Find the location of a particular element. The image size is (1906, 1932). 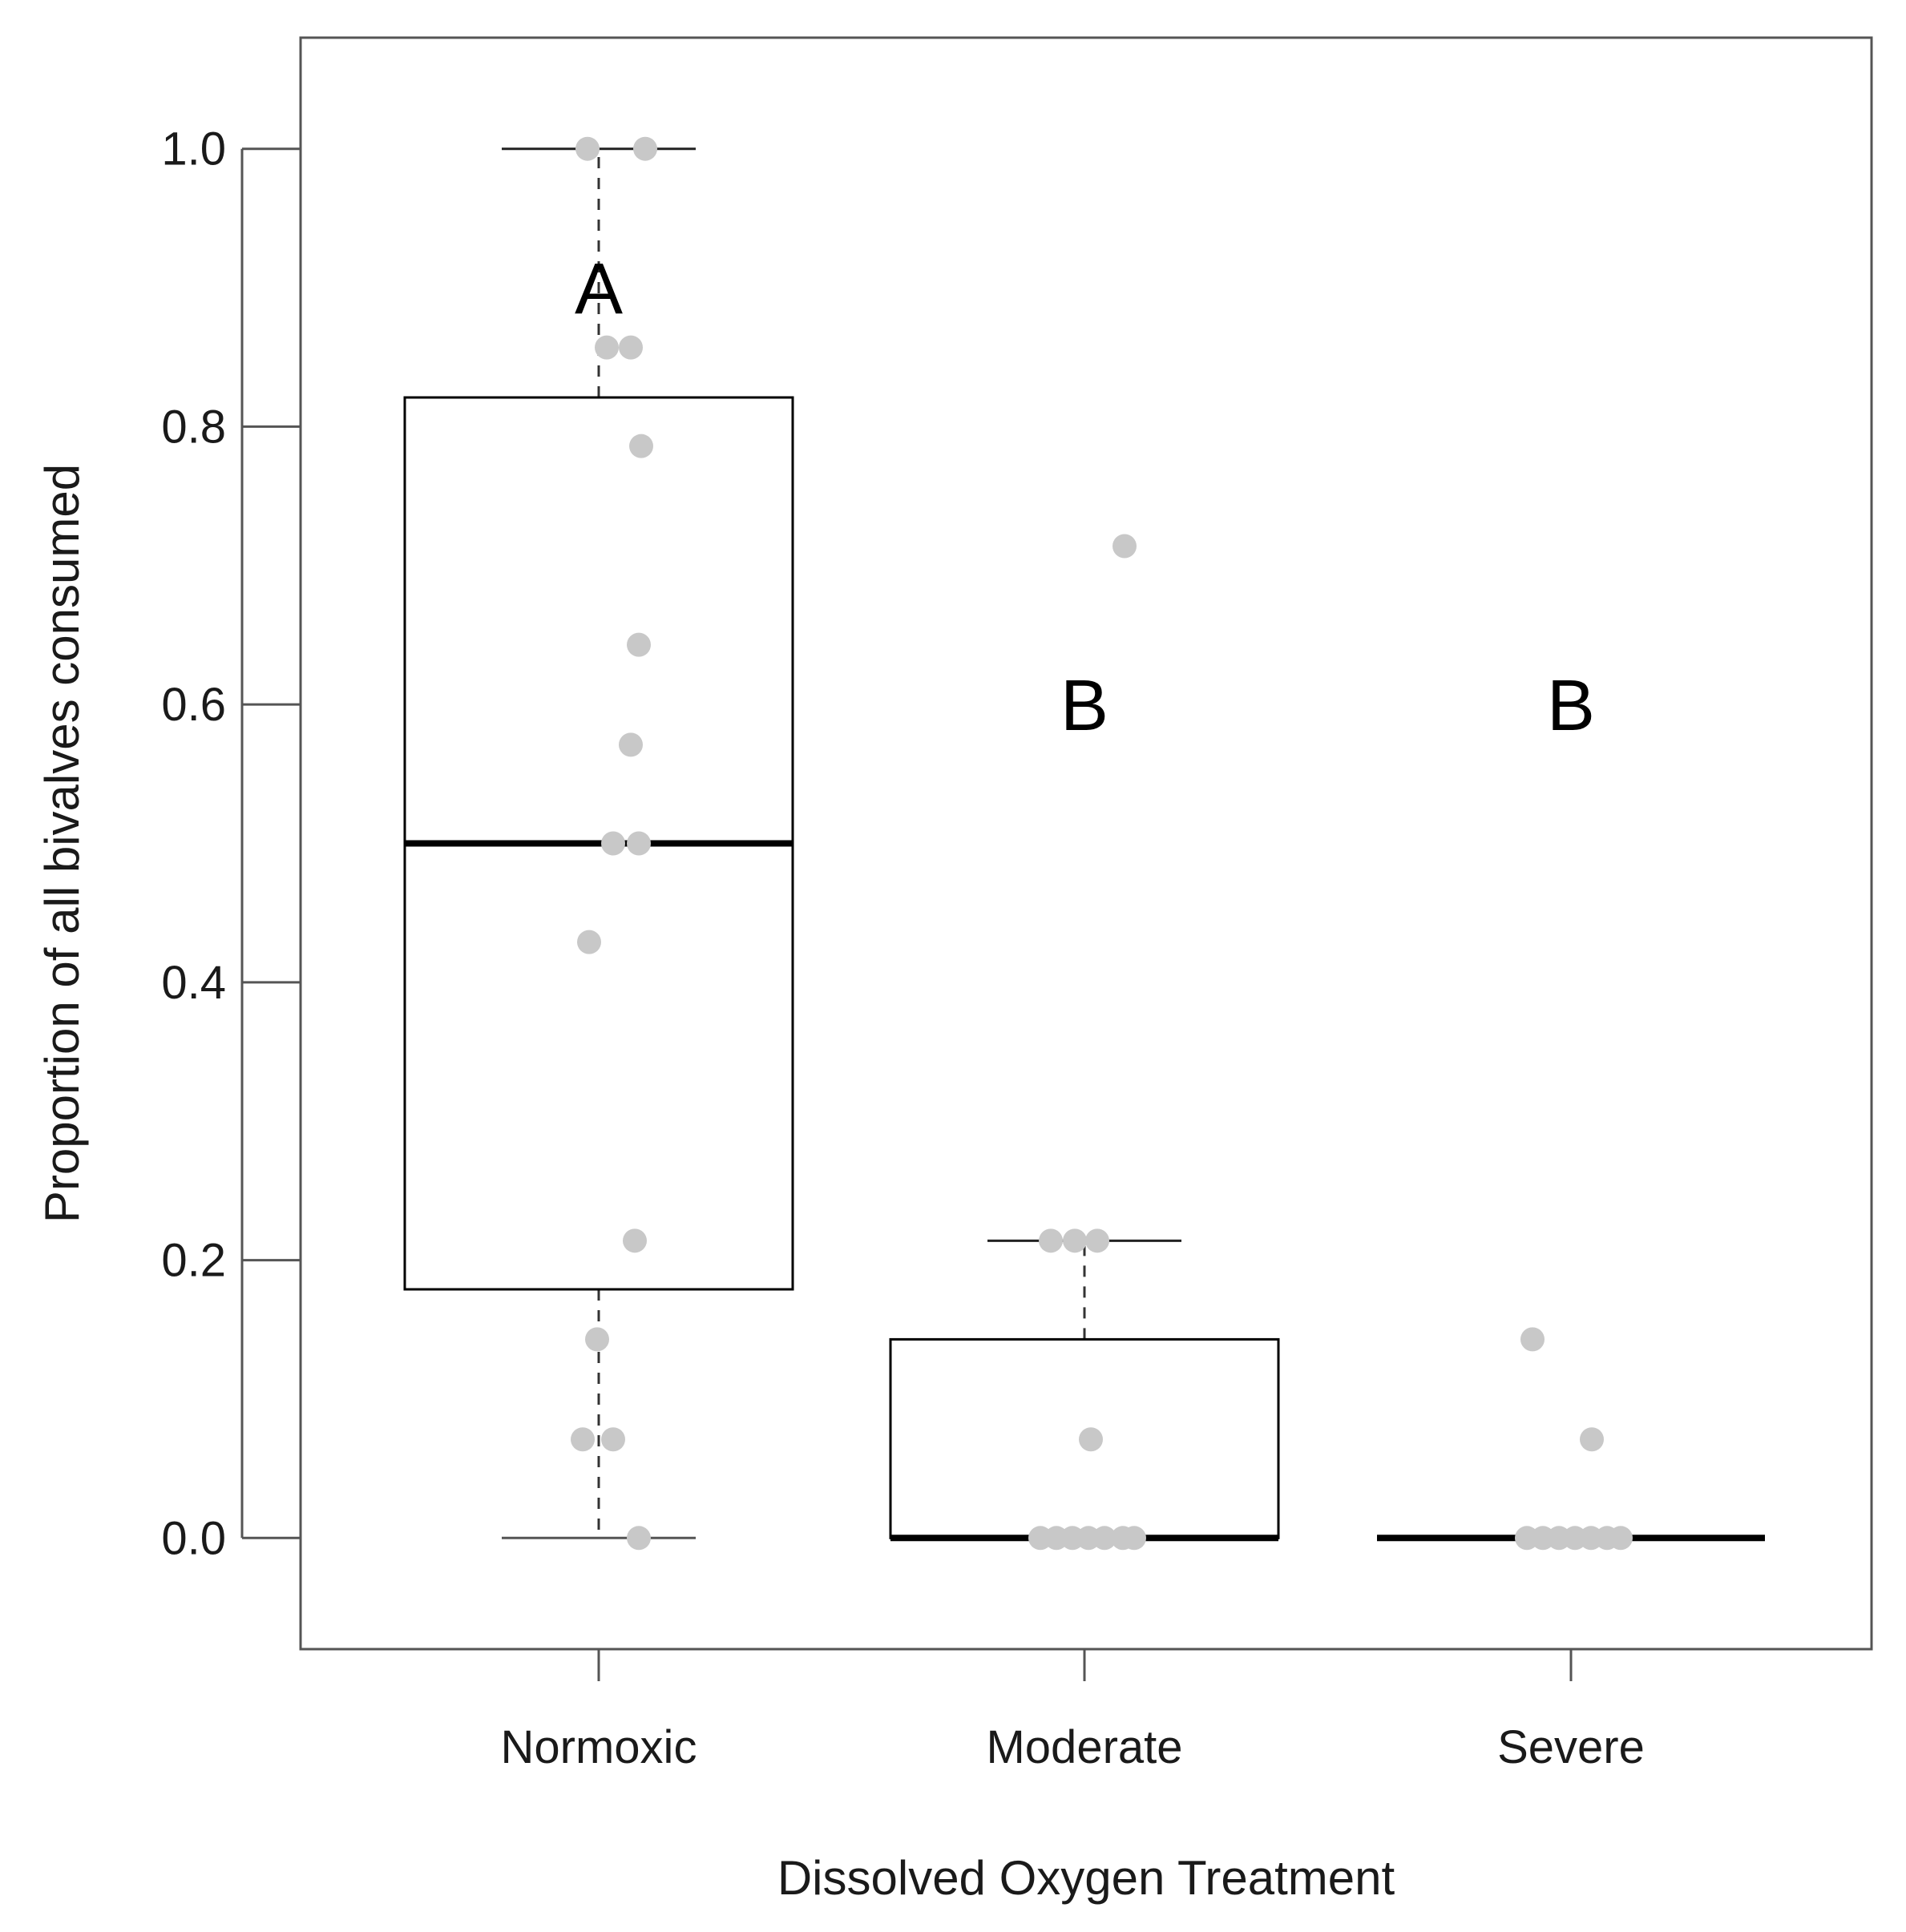

y-tick-label: 0.2 is located at coordinates (193, 1261).